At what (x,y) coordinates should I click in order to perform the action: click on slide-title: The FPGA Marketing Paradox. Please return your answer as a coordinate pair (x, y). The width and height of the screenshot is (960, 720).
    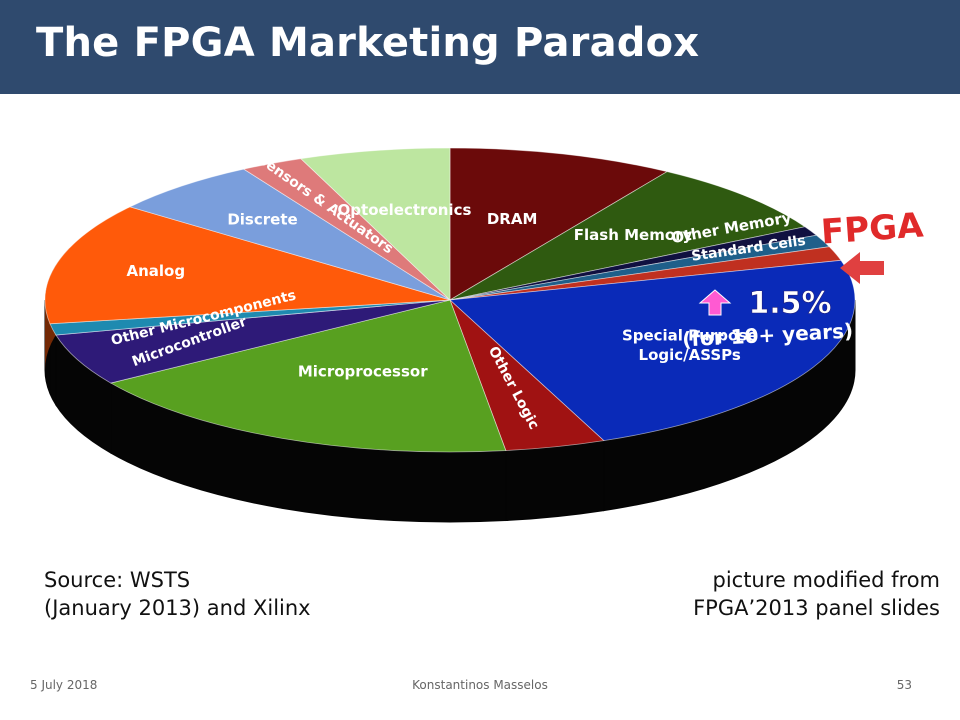
    Looking at the image, I should click on (368, 43).